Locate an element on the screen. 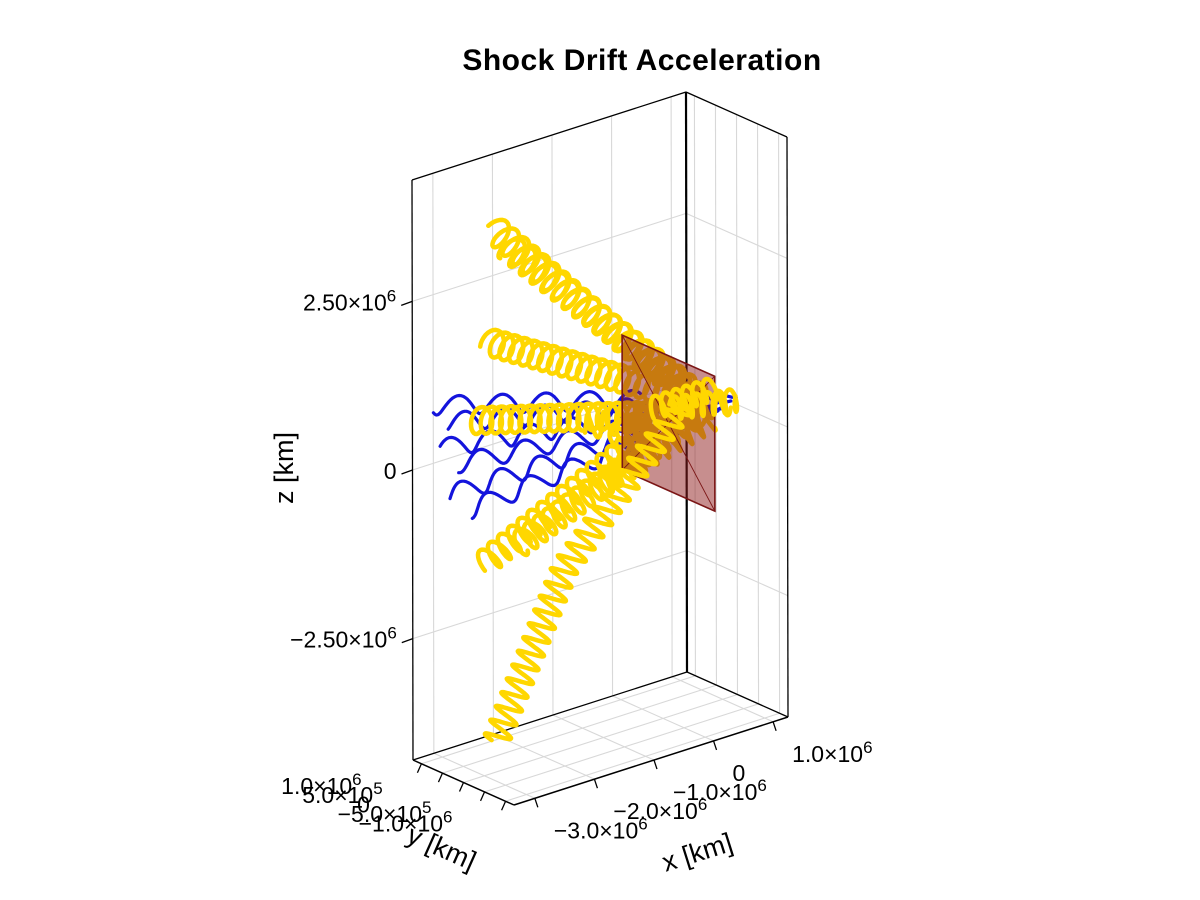  y-tick-label: −5.0×10⁵ is located at coordinates (385, 812).